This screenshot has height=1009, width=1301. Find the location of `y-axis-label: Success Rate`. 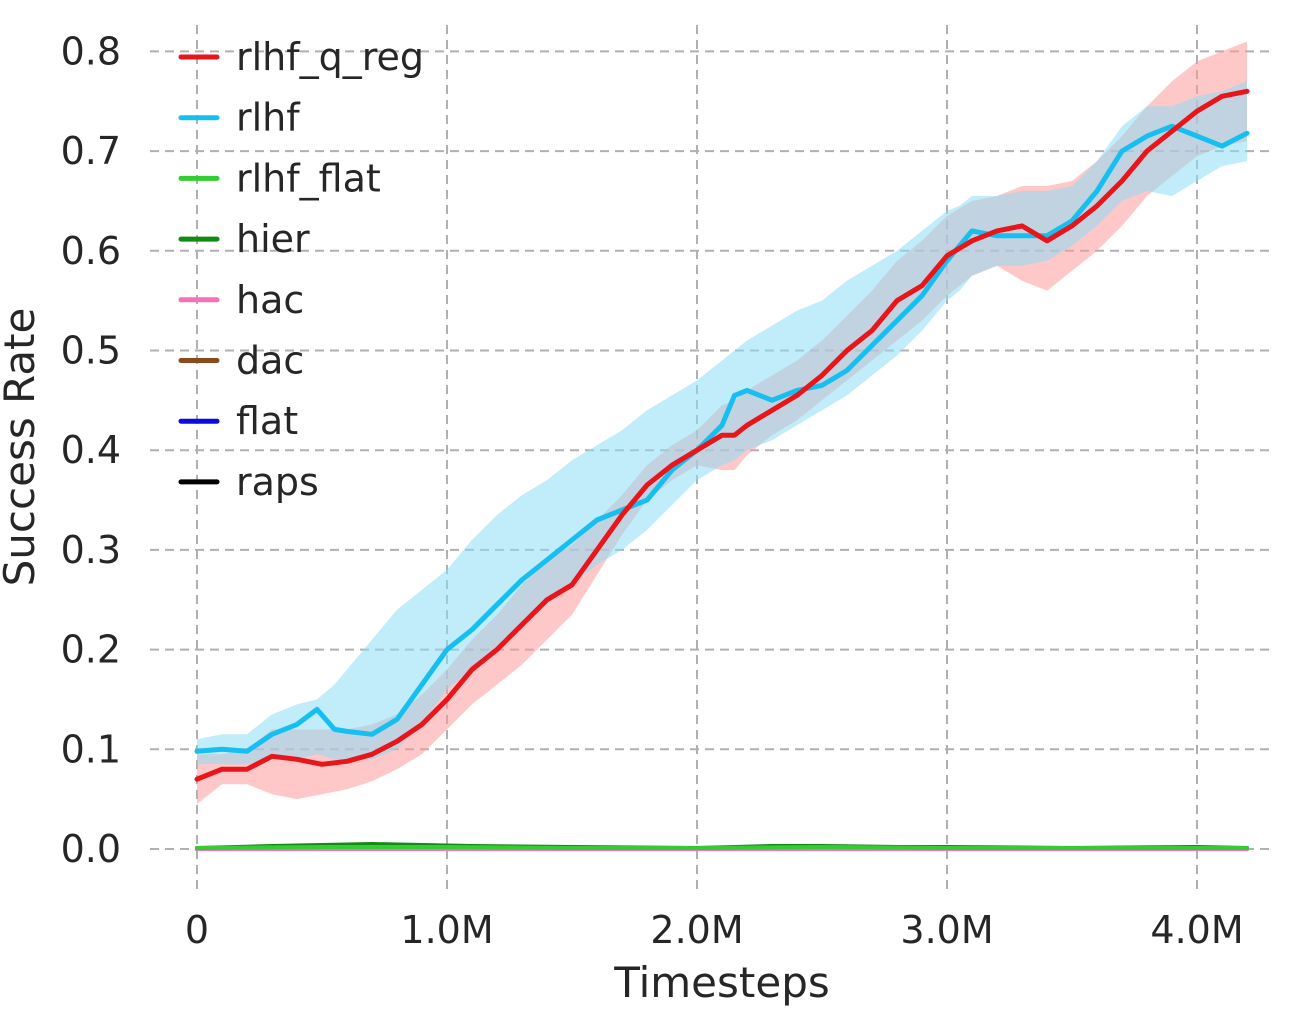

y-axis-label: Success Rate is located at coordinates (22, 447).